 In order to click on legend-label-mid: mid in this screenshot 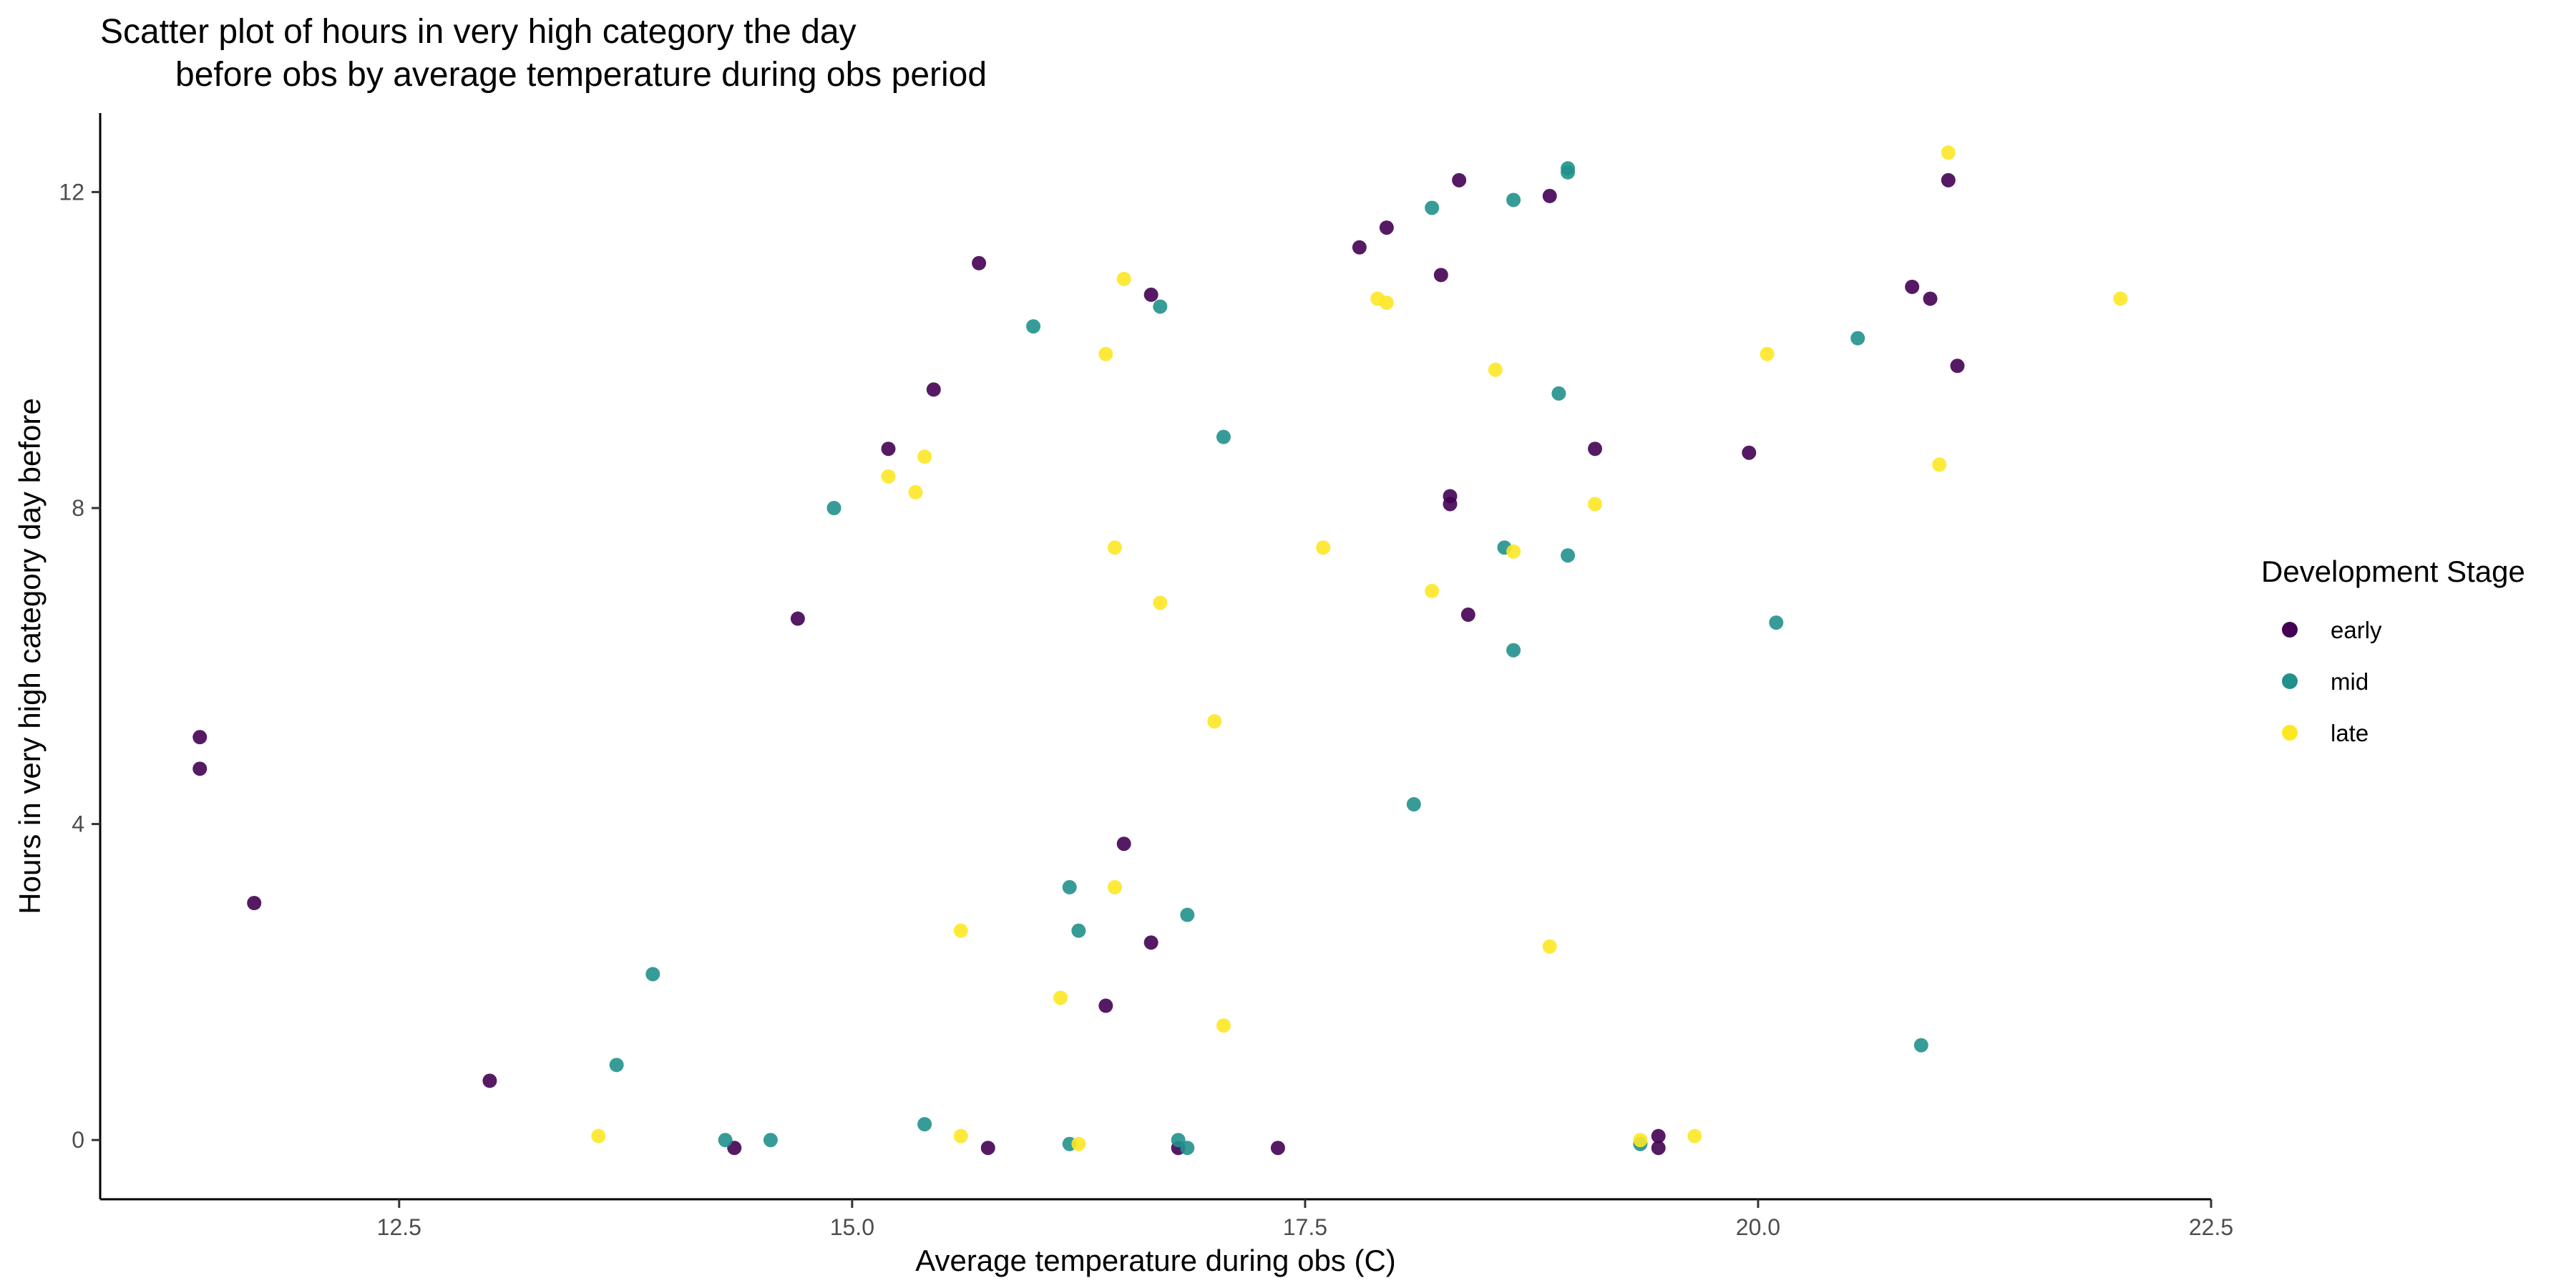, I will do `click(2349, 681)`.